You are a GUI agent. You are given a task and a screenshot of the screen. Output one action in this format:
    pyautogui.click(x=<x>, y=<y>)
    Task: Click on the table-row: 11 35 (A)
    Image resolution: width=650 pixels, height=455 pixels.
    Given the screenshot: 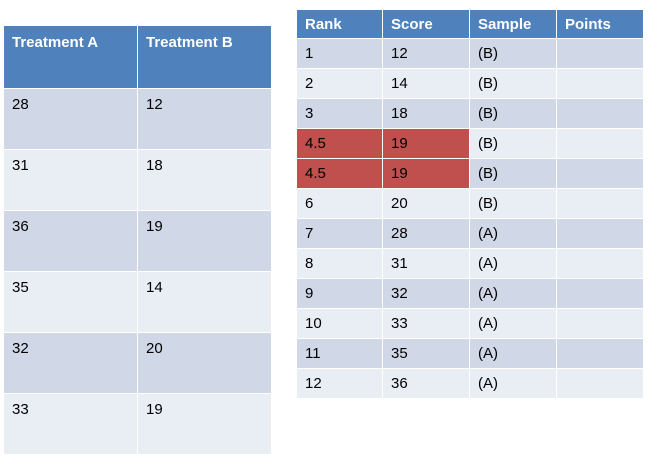 What is the action you would take?
    pyautogui.click(x=470, y=353)
    